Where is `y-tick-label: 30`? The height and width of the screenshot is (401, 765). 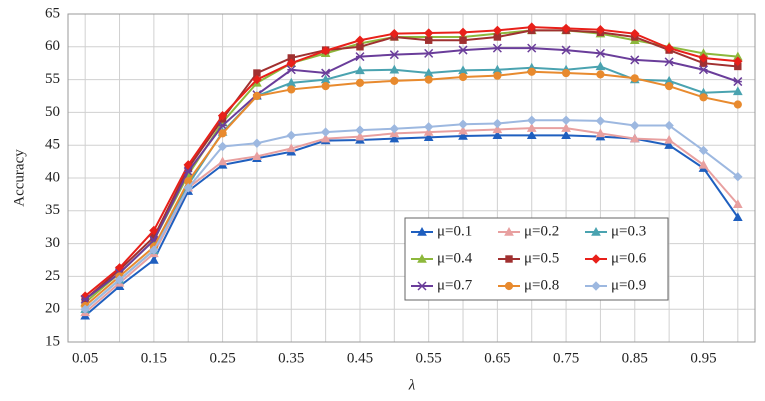
y-tick-label: 30 is located at coordinates (52, 243).